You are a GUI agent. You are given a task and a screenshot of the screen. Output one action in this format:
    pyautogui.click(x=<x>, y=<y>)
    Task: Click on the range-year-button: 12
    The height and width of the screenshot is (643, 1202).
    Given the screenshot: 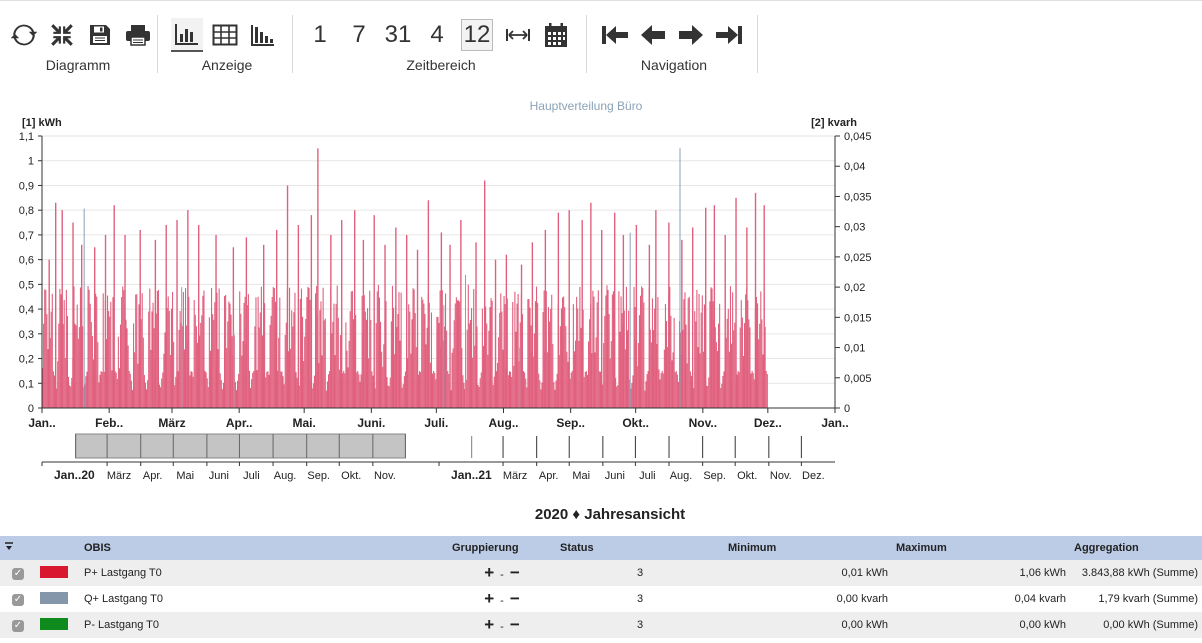 What is the action you would take?
    pyautogui.click(x=477, y=35)
    